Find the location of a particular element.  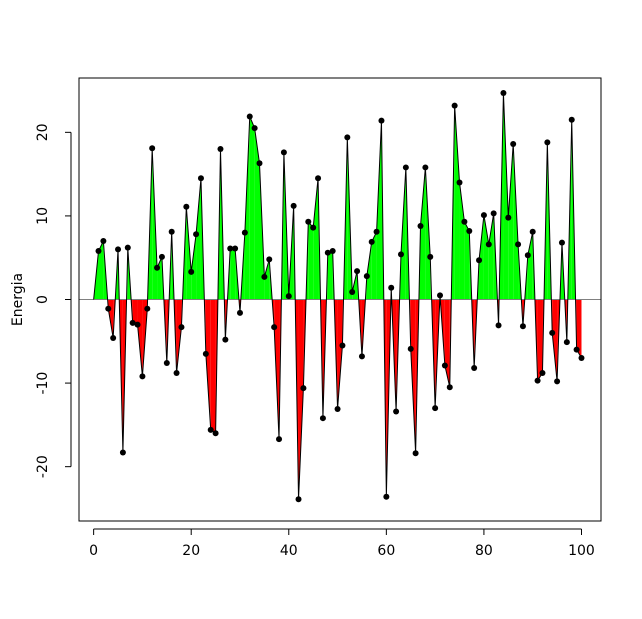

y-tick-label: -10 is located at coordinates (43, 383).